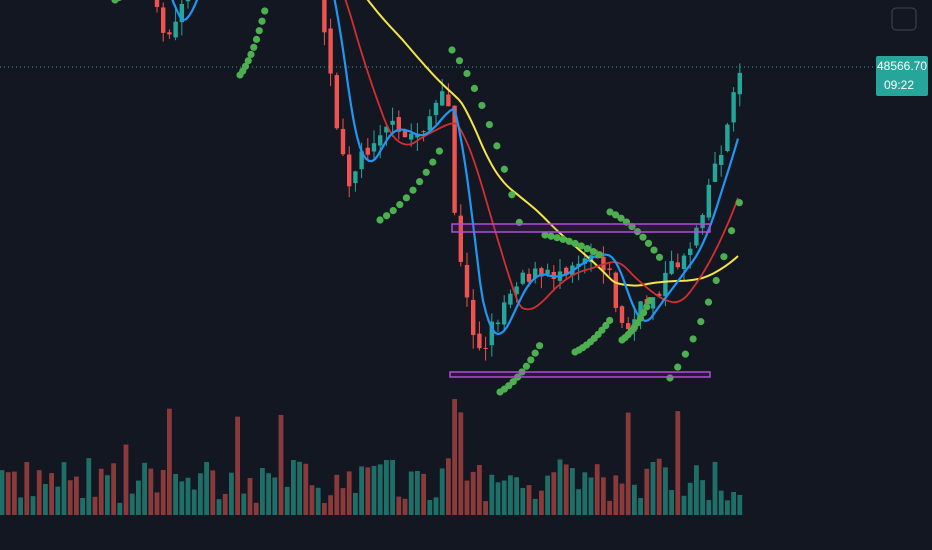  I want to click on settings-button, so click(904, 19).